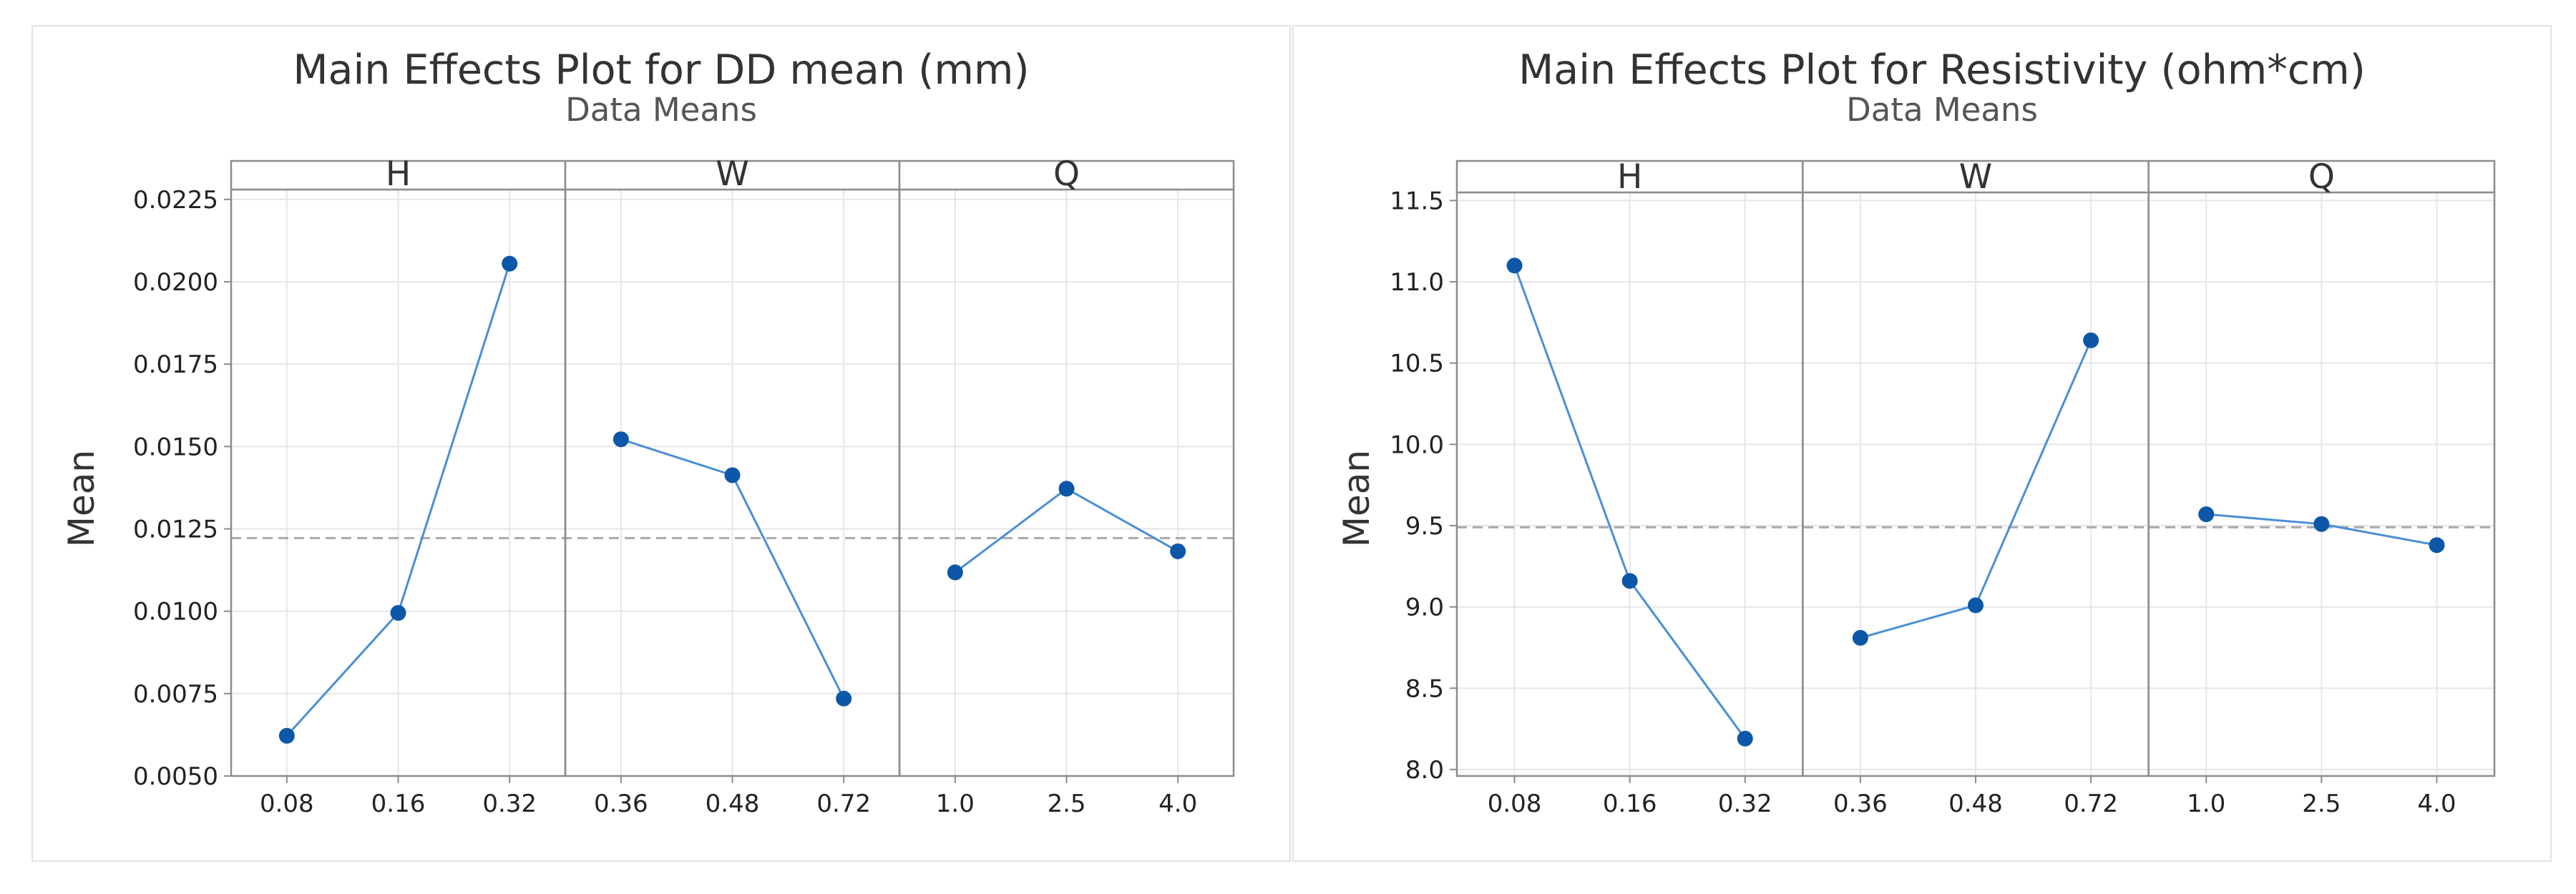  Describe the element at coordinates (175, 282) in the screenshot. I see `y-tick-label: 0.0200` at that location.